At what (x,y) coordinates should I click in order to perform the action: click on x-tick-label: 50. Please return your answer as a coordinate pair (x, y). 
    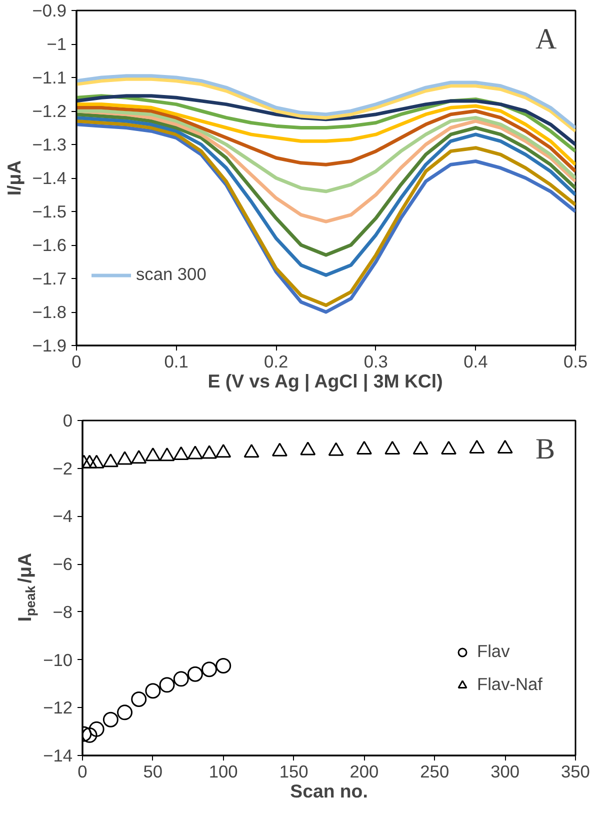
    Looking at the image, I should click on (153, 772).